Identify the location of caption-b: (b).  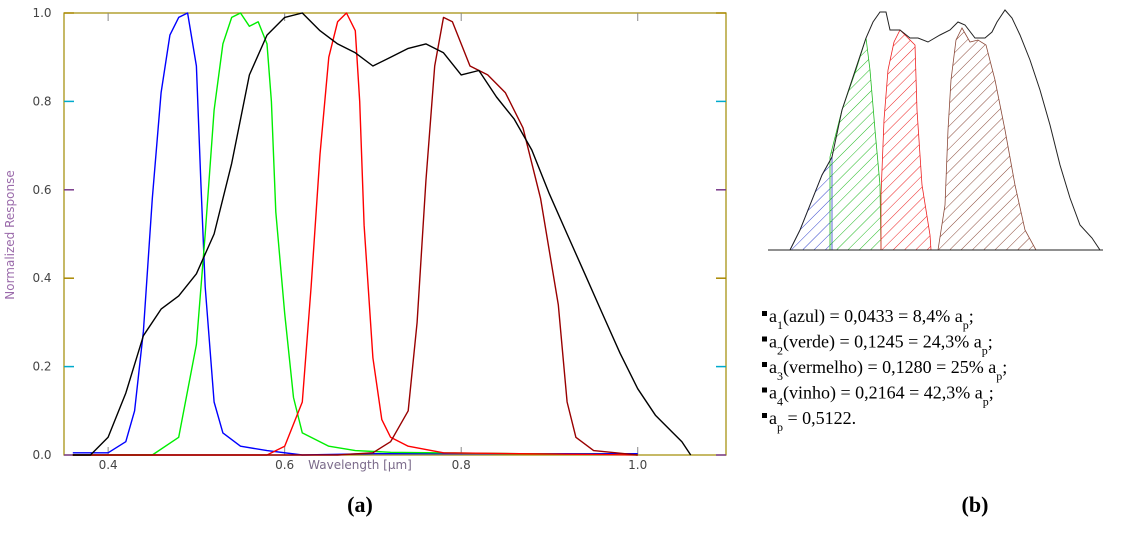
(975, 504).